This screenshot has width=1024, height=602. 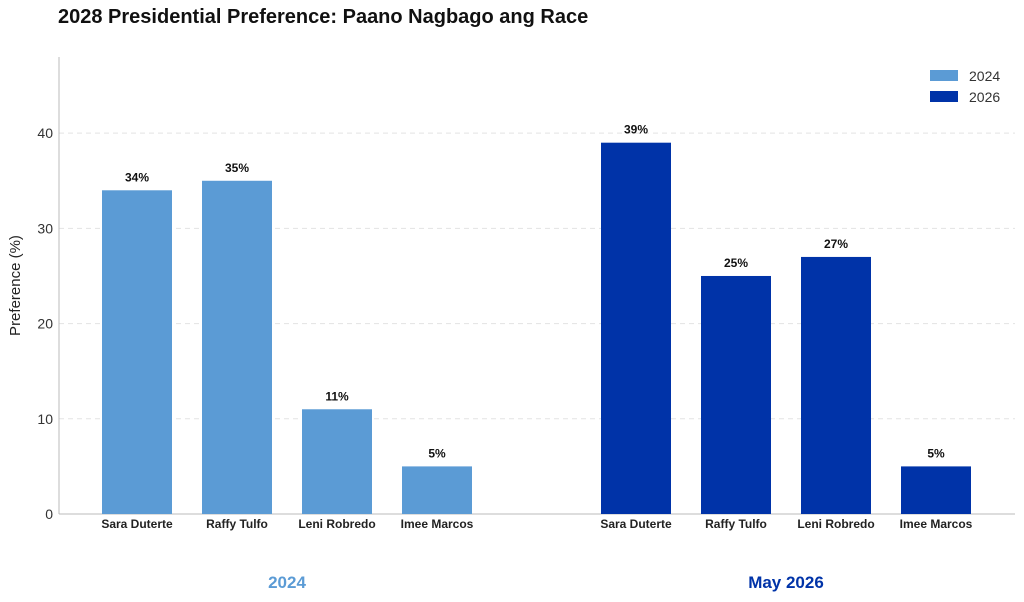 What do you see at coordinates (137, 177) in the screenshot?
I see `data-label: 34%` at bounding box center [137, 177].